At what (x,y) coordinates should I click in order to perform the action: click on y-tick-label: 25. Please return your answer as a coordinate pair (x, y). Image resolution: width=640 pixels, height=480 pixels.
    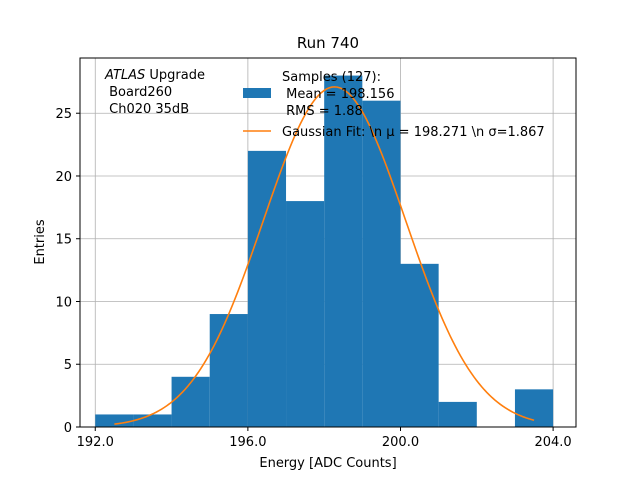
    Looking at the image, I should click on (63, 114).